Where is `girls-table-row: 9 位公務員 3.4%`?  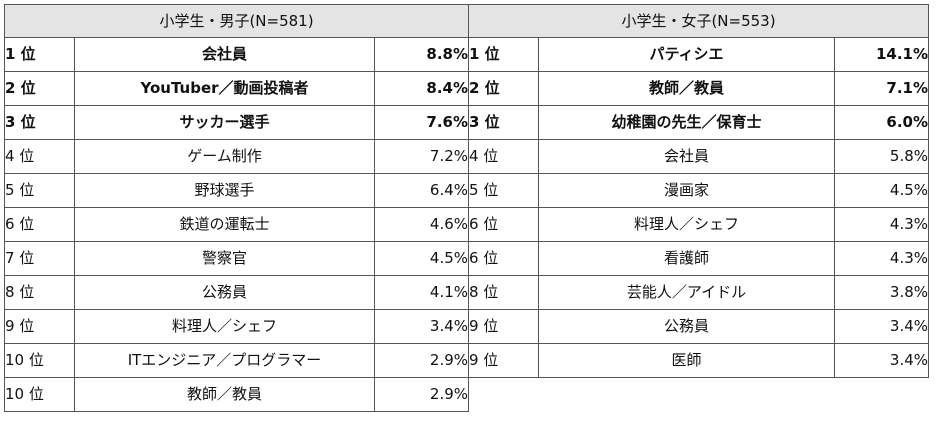 girls-table-row: 9 位公務員 3.4% is located at coordinates (699, 326).